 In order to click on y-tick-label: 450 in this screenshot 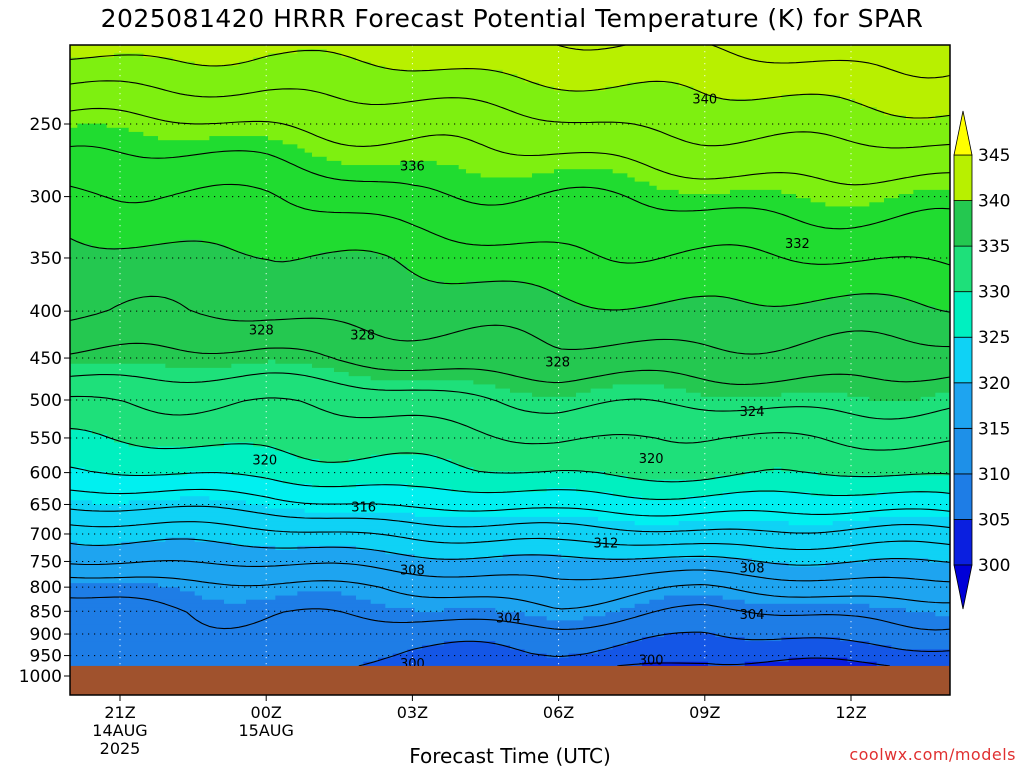, I will do `click(46, 359)`.